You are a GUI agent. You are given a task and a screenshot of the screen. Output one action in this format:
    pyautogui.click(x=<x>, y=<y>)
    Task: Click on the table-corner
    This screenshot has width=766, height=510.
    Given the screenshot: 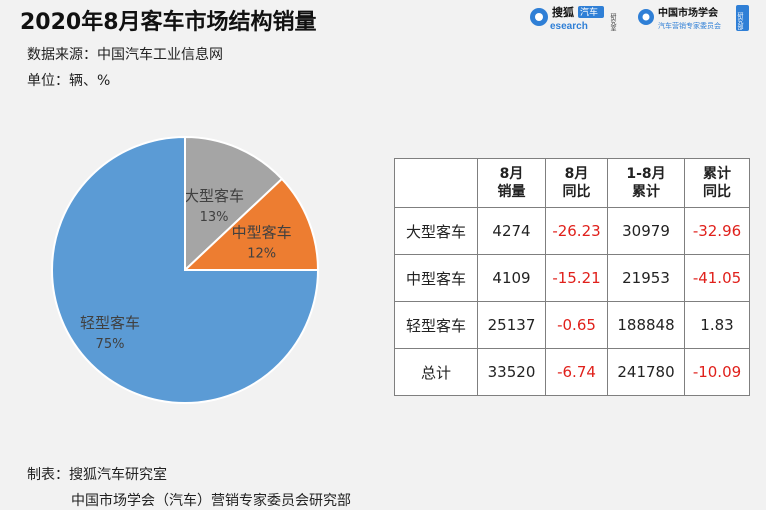 What is the action you would take?
    pyautogui.click(x=436, y=183)
    